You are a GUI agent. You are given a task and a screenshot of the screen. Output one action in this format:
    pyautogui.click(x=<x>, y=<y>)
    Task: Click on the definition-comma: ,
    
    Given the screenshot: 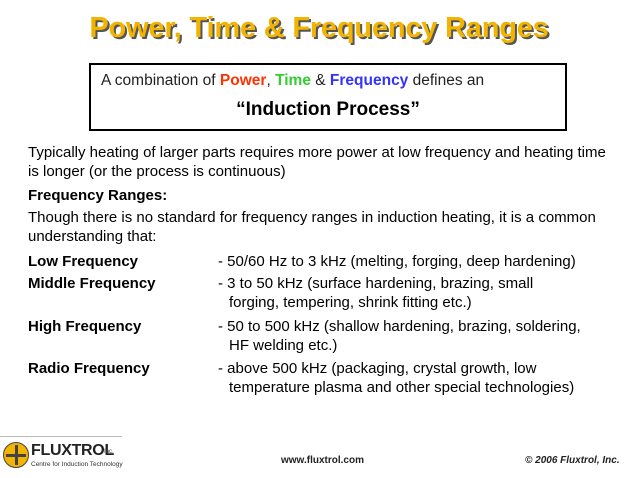 What is the action you would take?
    pyautogui.click(x=268, y=80)
    